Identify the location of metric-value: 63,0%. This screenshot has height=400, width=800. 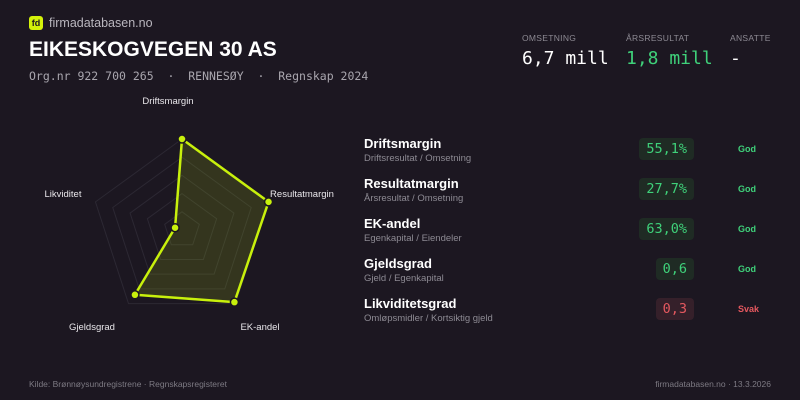
(666, 229).